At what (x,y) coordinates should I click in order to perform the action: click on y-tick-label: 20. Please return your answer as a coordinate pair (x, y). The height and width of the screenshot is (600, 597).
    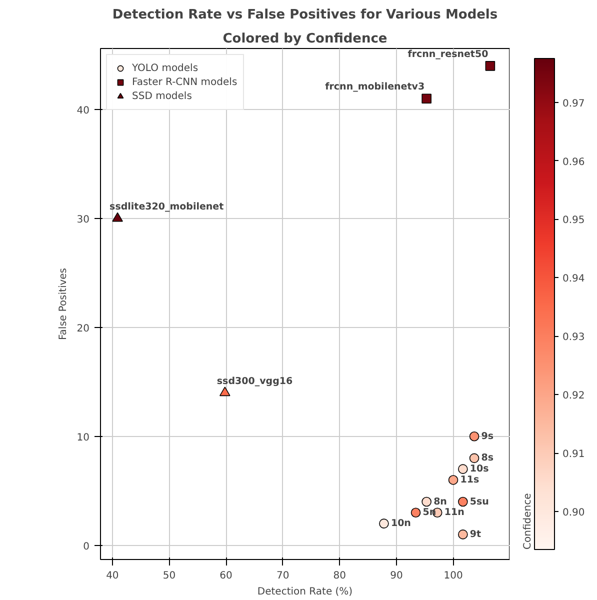
    Looking at the image, I should click on (83, 328).